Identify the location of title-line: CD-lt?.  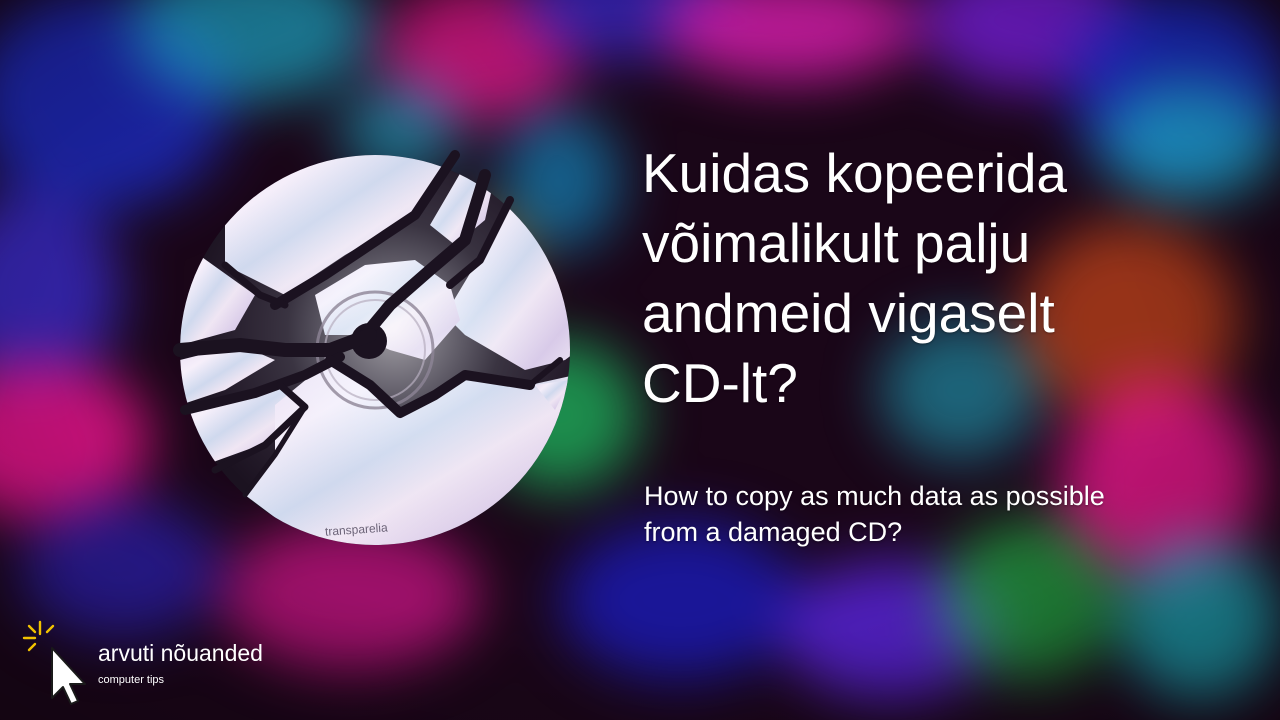
(720, 383).